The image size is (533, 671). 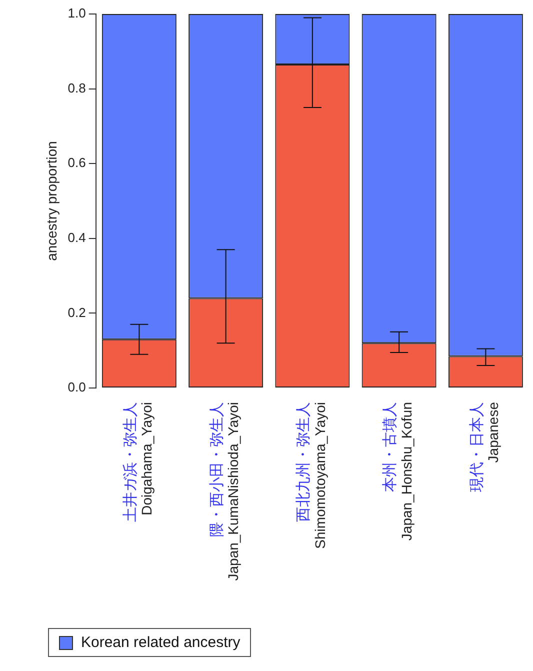 What do you see at coordinates (77, 88) in the screenshot?
I see `y-tick-label: 0.8` at bounding box center [77, 88].